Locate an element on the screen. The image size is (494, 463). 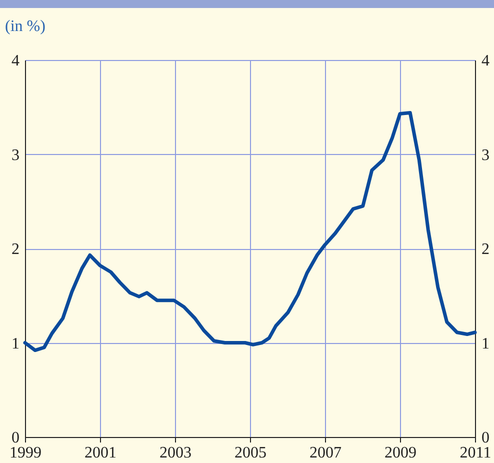
y-tick-label: 0 is located at coordinates (16, 438).